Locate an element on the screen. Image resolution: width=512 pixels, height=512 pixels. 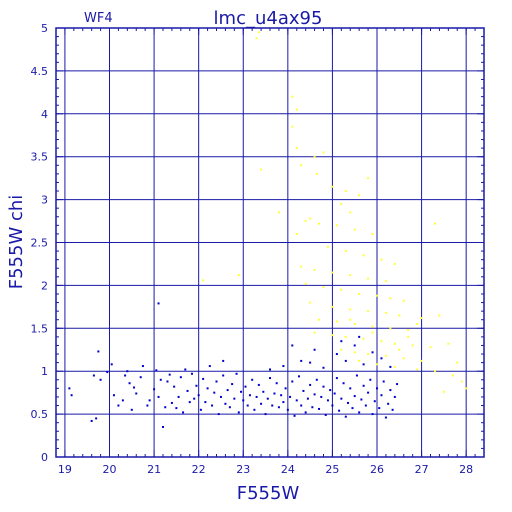
x-tick-label: 28 is located at coordinates (466, 469).